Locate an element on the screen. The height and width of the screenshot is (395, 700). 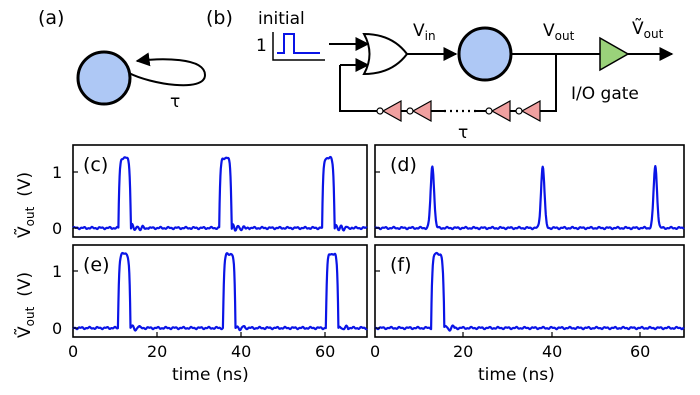
or-gate is located at coordinates (385, 54).